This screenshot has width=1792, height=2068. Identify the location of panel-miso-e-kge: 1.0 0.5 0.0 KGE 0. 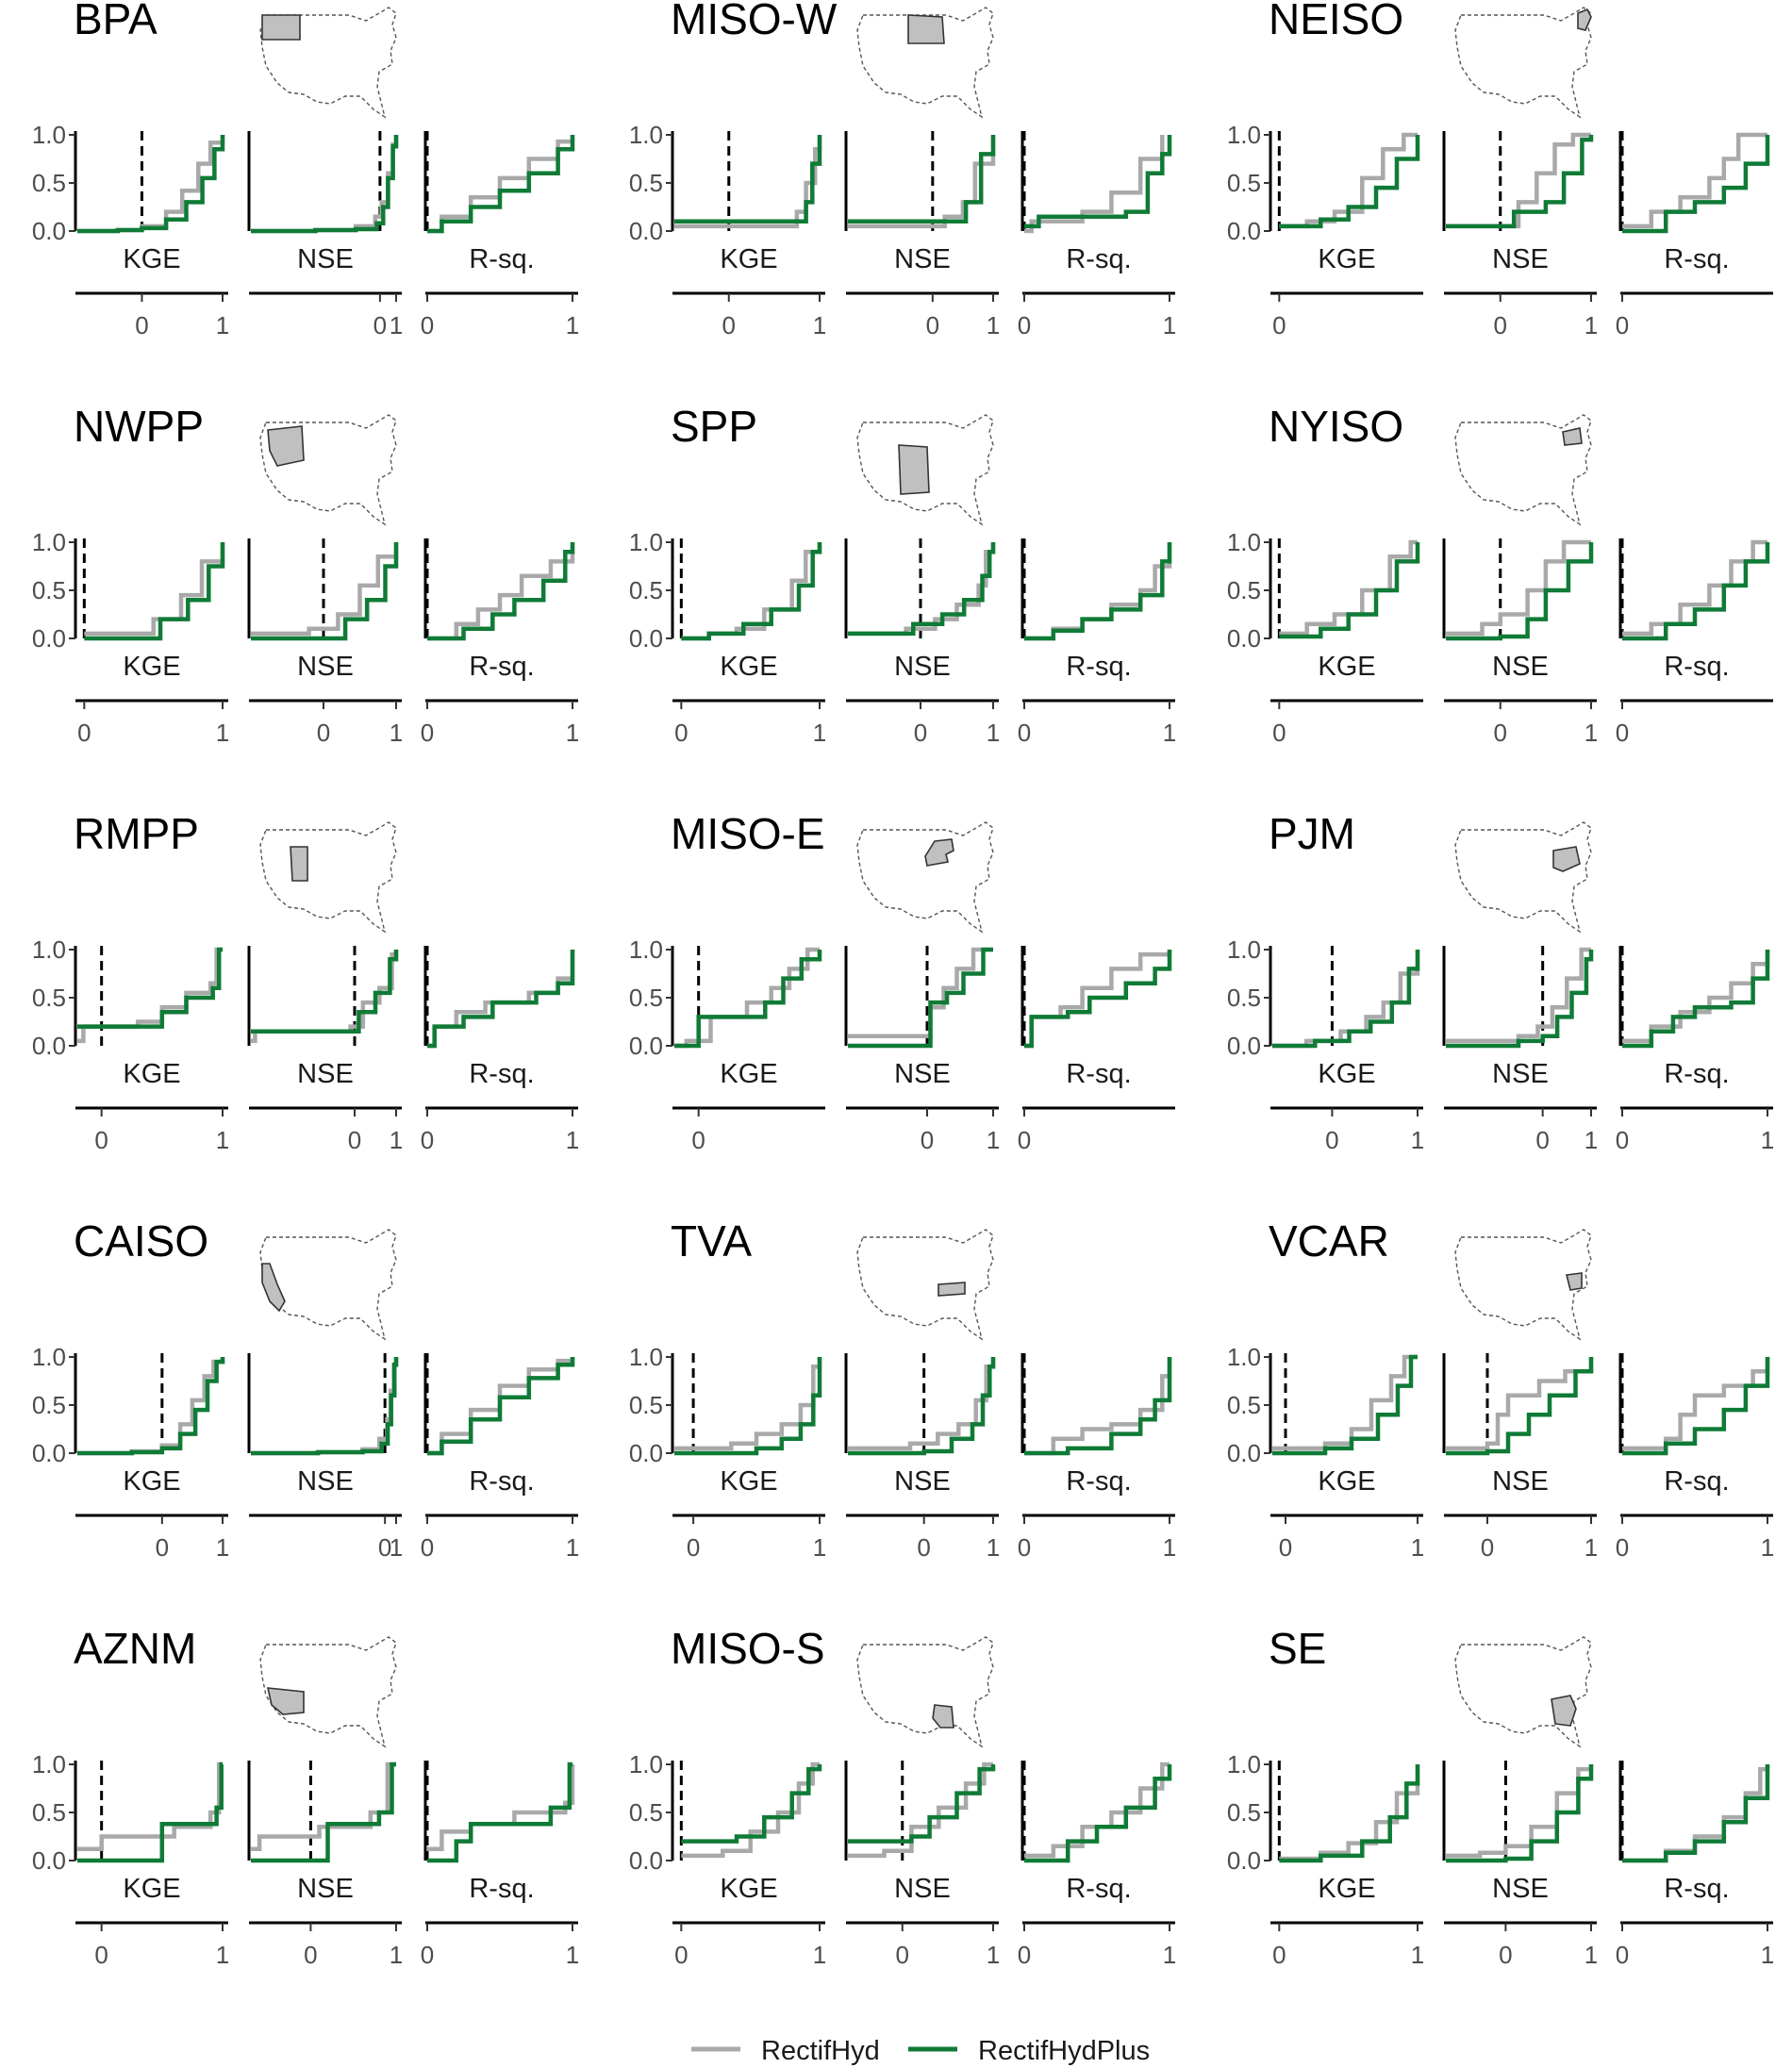
(727, 1044).